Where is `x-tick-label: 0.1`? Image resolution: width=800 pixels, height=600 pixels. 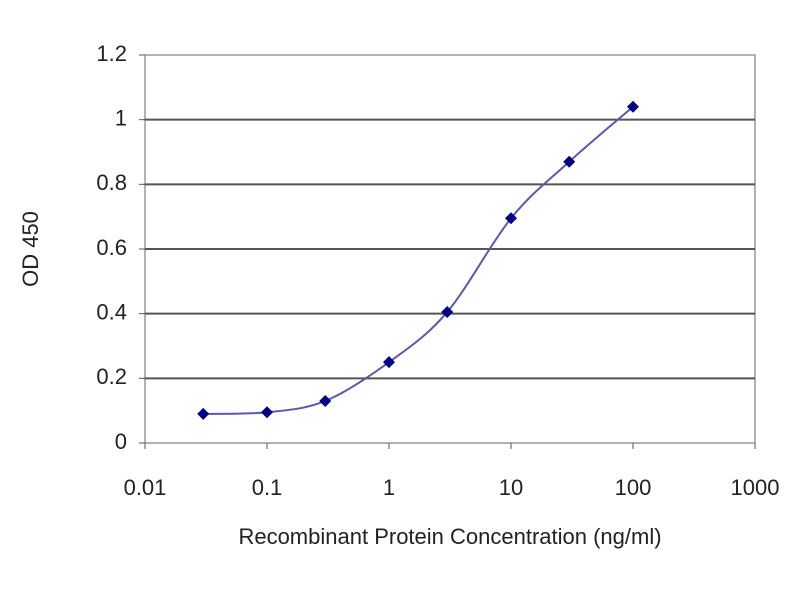 x-tick-label: 0.1 is located at coordinates (267, 487).